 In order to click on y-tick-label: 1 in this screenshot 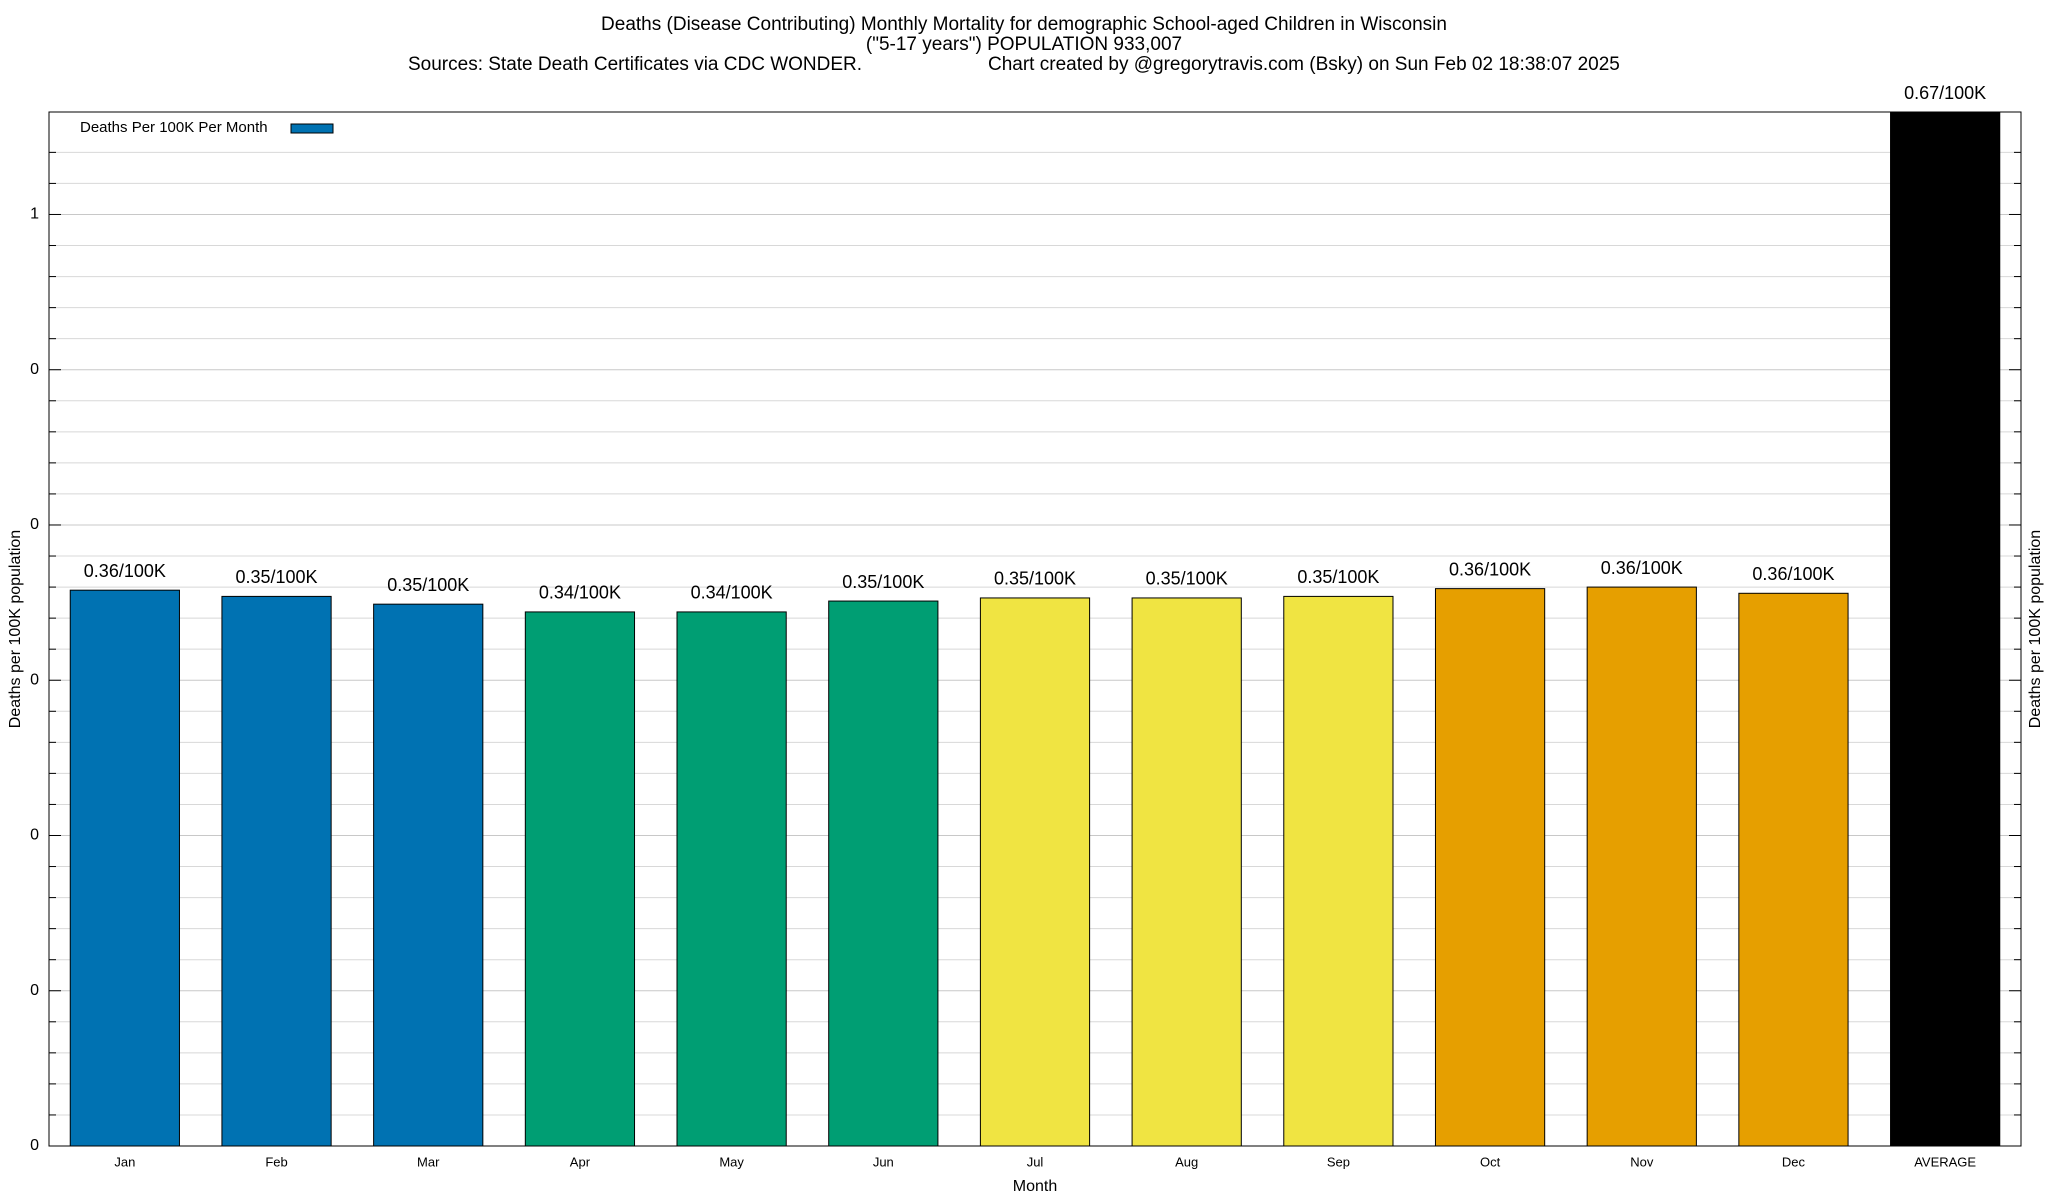, I will do `click(34, 214)`.